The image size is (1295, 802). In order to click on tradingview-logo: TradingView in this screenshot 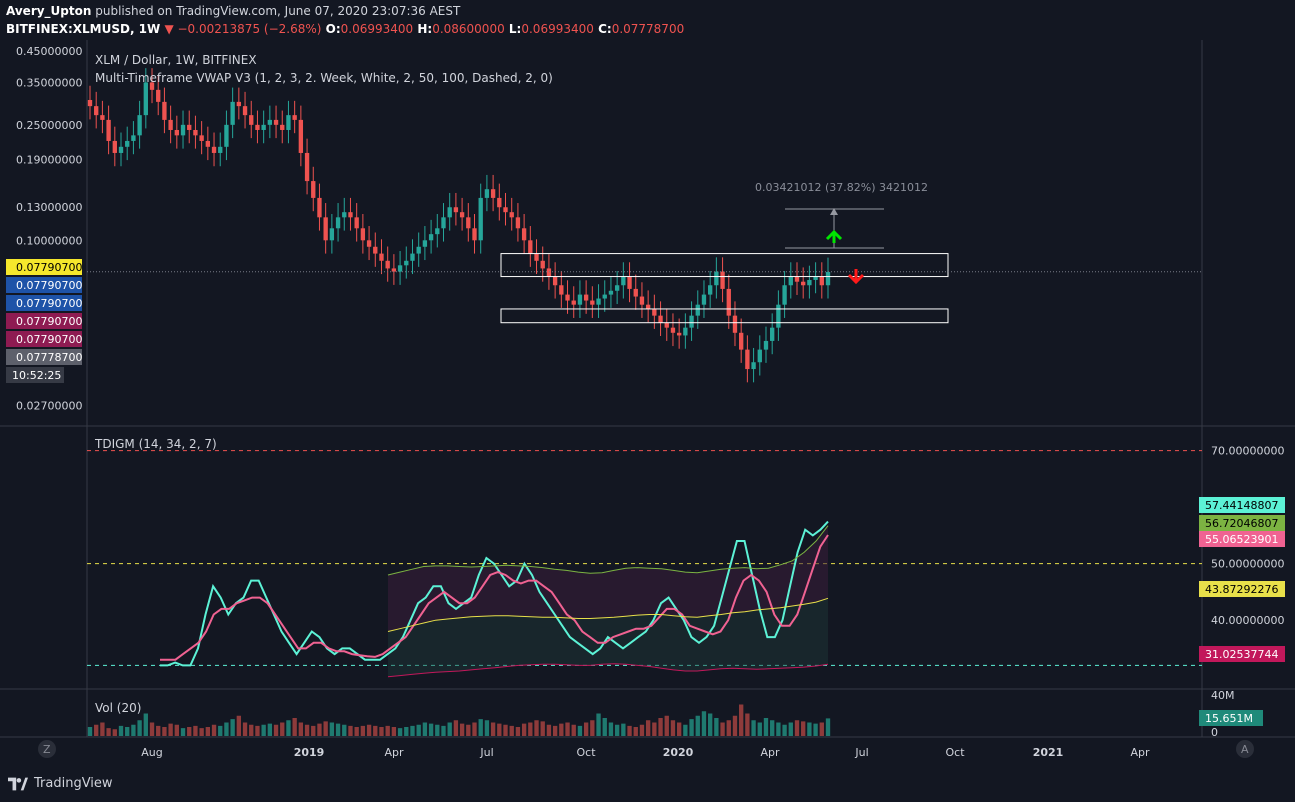, I will do `click(60, 783)`.